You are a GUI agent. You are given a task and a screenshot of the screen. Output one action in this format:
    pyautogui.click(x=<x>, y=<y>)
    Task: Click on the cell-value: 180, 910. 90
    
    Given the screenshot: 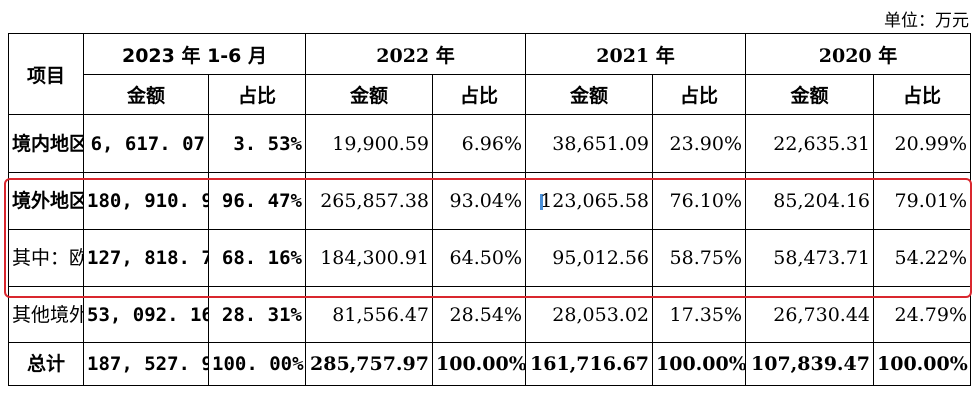 What is the action you would take?
    pyautogui.click(x=146, y=201)
    